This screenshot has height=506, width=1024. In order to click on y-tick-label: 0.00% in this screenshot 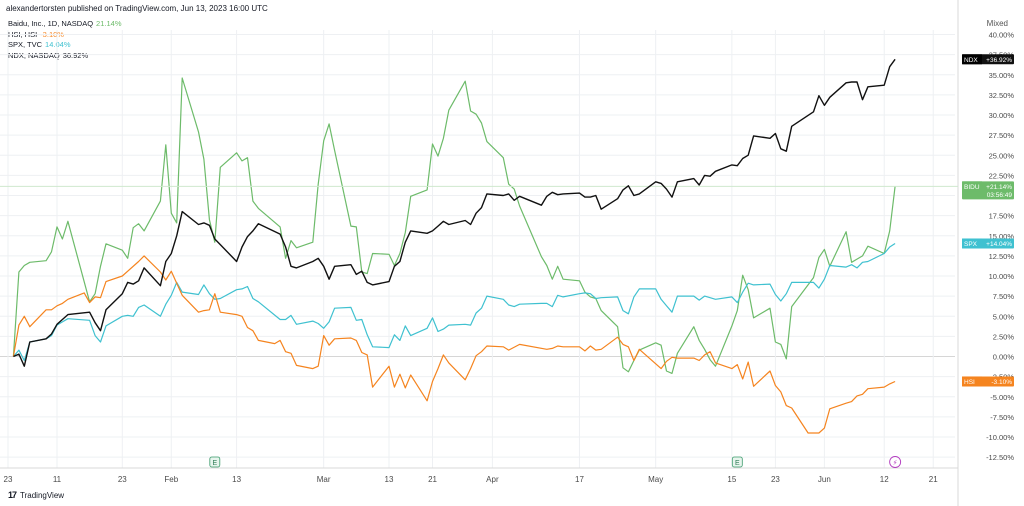, I will do `click(1004, 357)`.